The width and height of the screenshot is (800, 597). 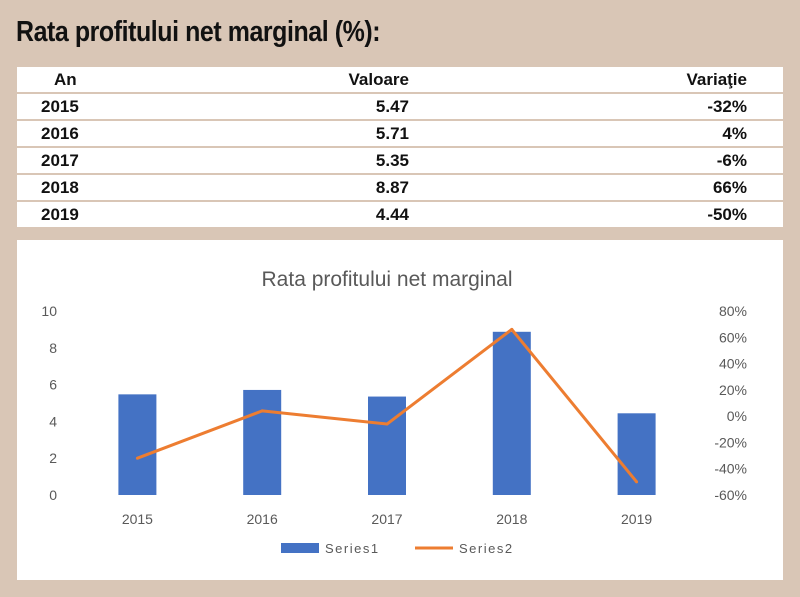 I want to click on y-left-tick-label: 2, so click(x=53, y=458).